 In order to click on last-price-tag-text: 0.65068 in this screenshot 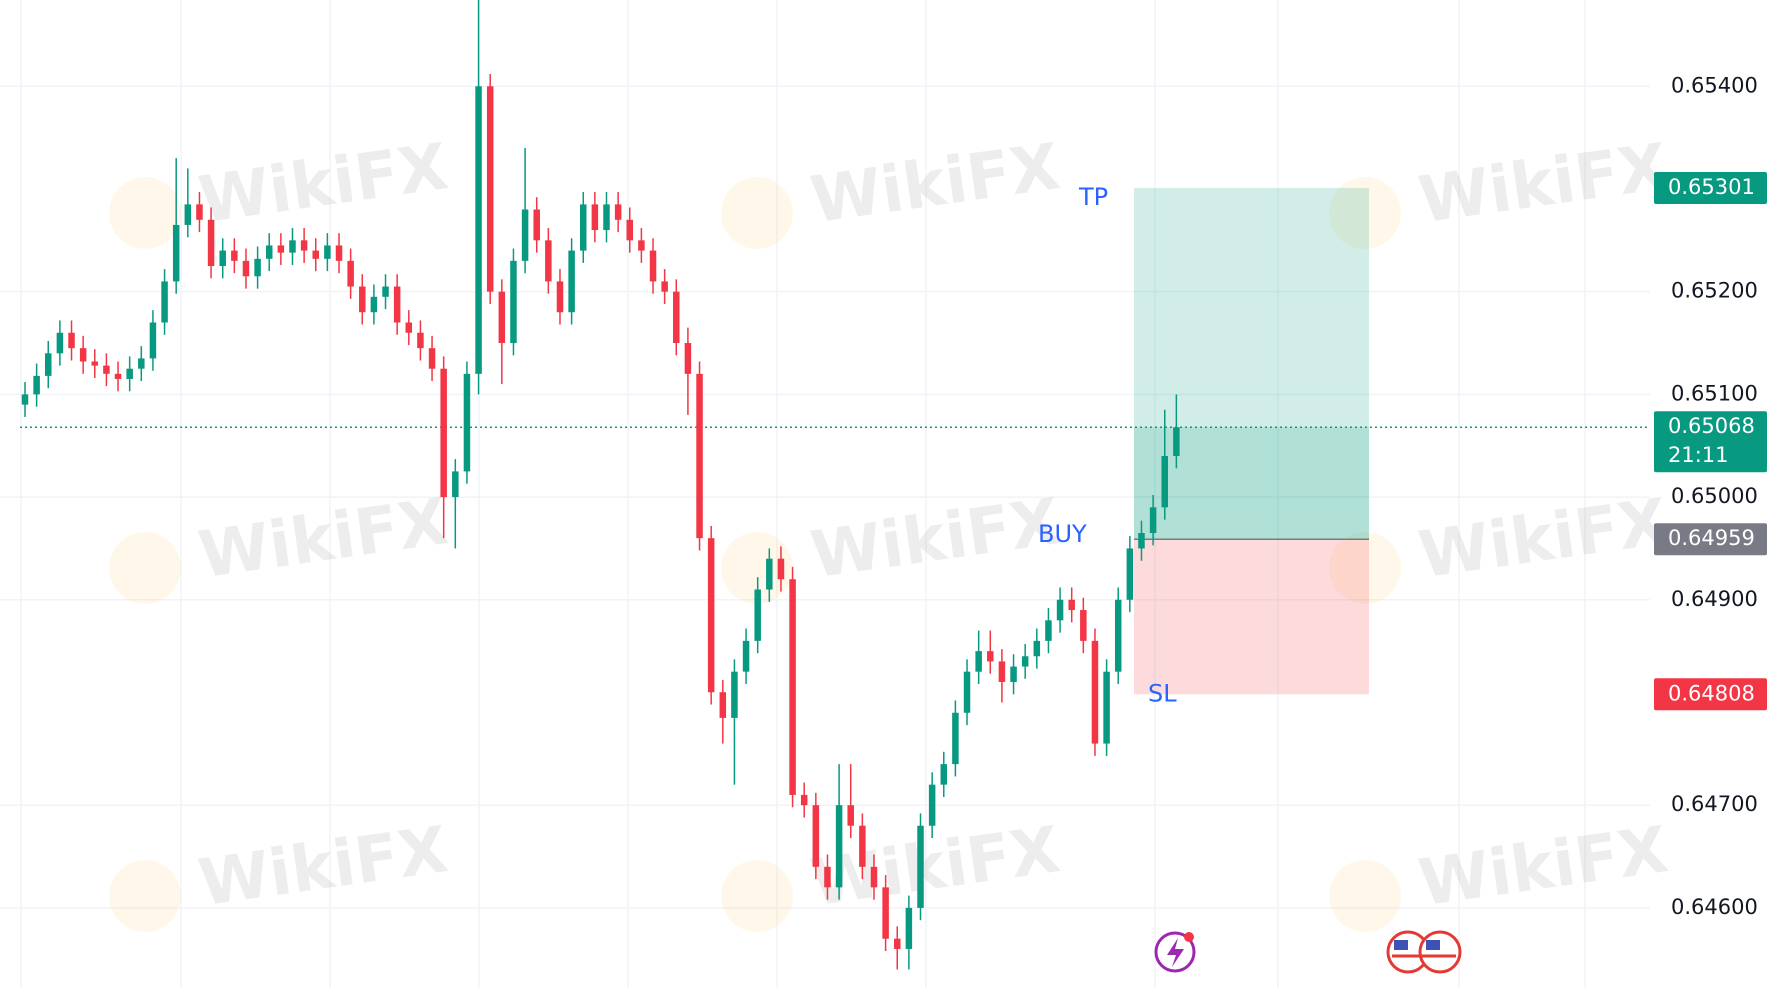, I will do `click(1711, 426)`.